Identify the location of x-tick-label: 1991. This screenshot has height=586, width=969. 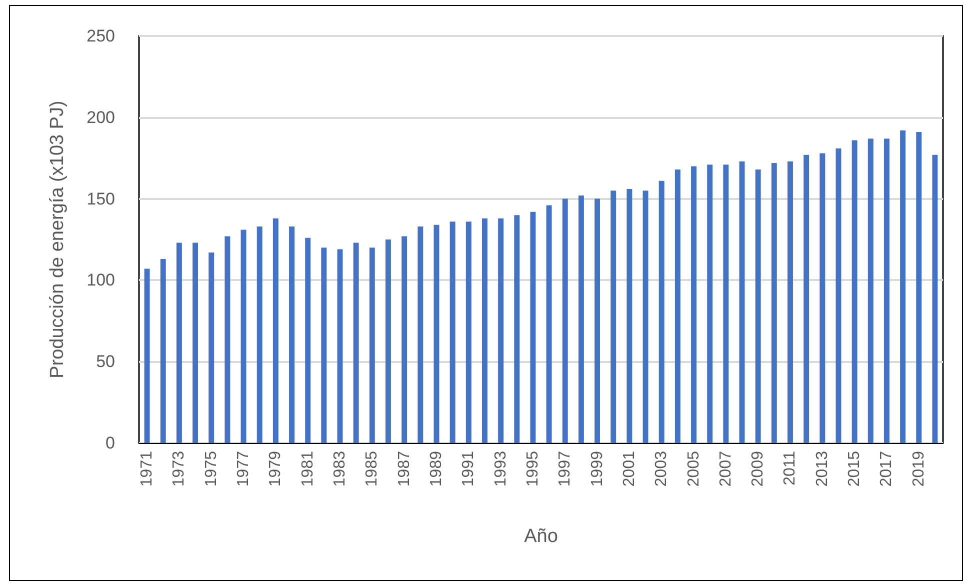
(469, 468).